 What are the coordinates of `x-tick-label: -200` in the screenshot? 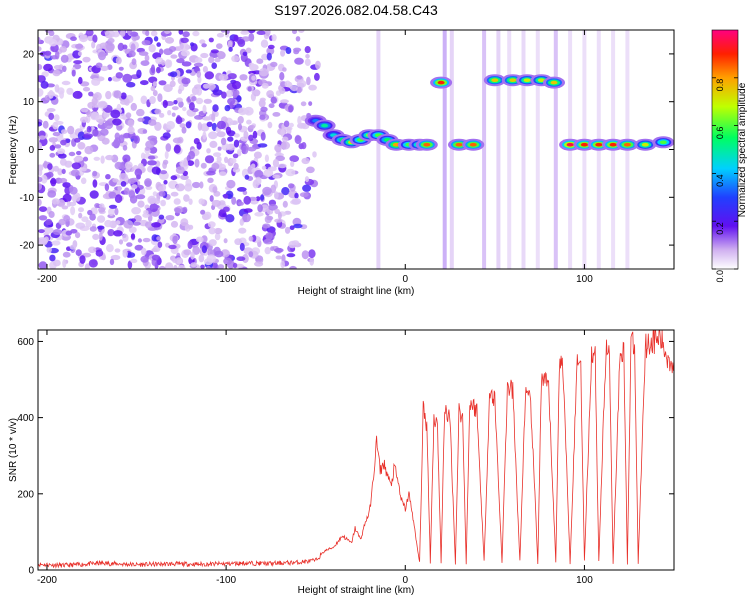 It's located at (47, 279).